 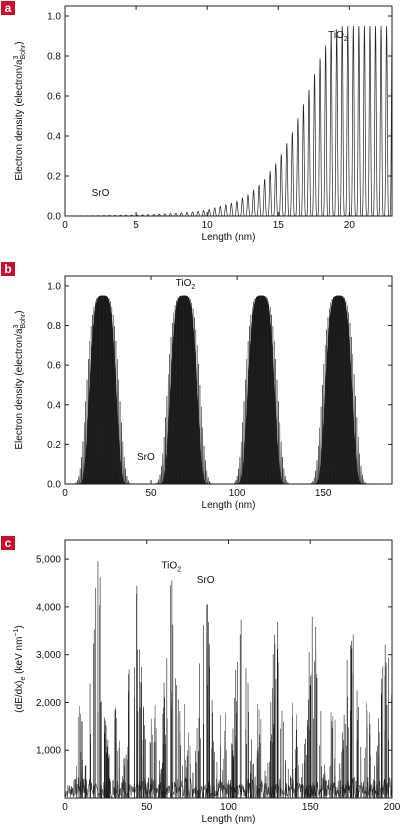 I want to click on y-axis-label-sup: −1, so click(x=16, y=632).